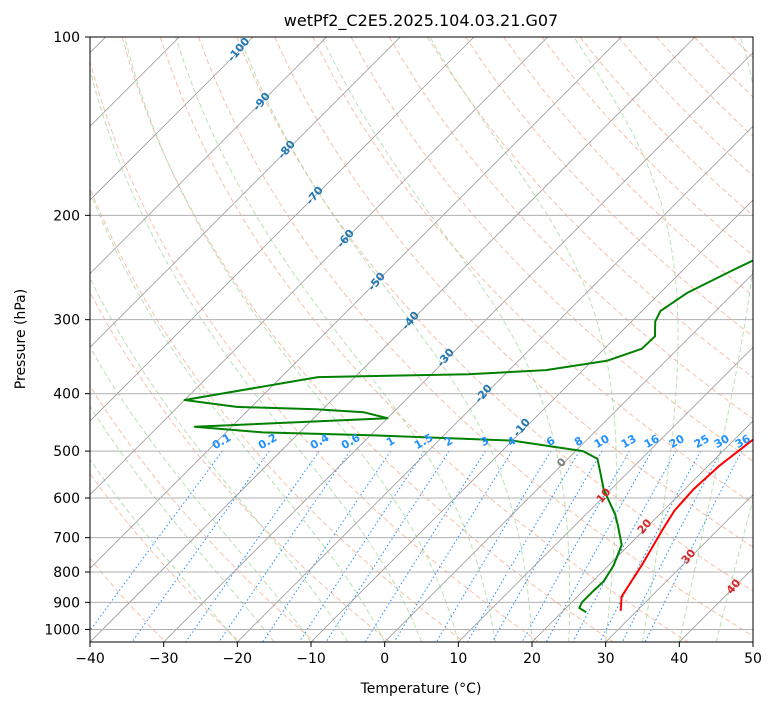 The height and width of the screenshot is (708, 775). What do you see at coordinates (606, 659) in the screenshot?
I see `x-tick-label: 30` at bounding box center [606, 659].